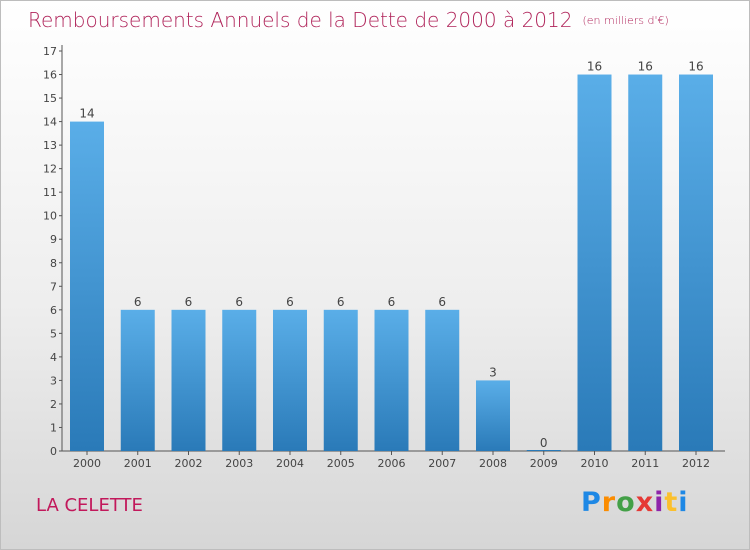 The width and height of the screenshot is (750, 550). Describe the element at coordinates (53, 333) in the screenshot. I see `y-tick-label: 5` at that location.